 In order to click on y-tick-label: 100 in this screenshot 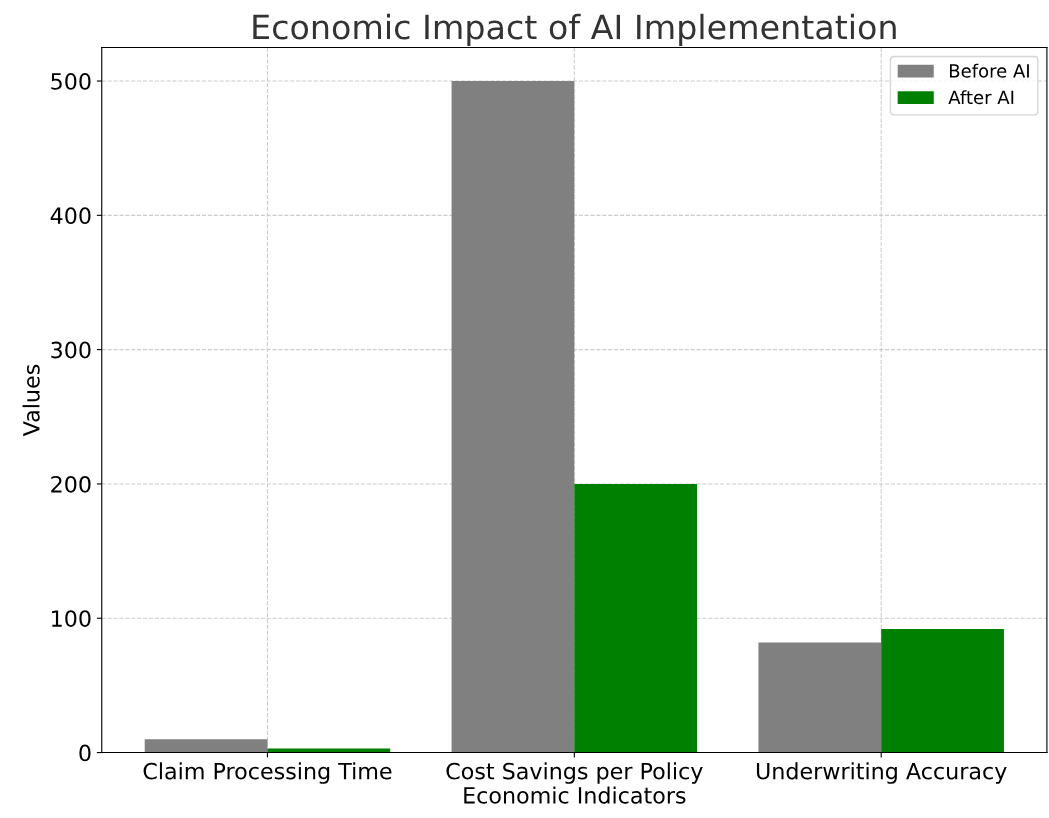, I will do `click(71, 619)`.